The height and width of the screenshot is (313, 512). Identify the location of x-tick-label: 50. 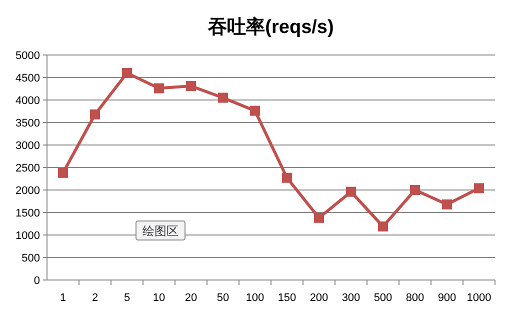
(223, 298).